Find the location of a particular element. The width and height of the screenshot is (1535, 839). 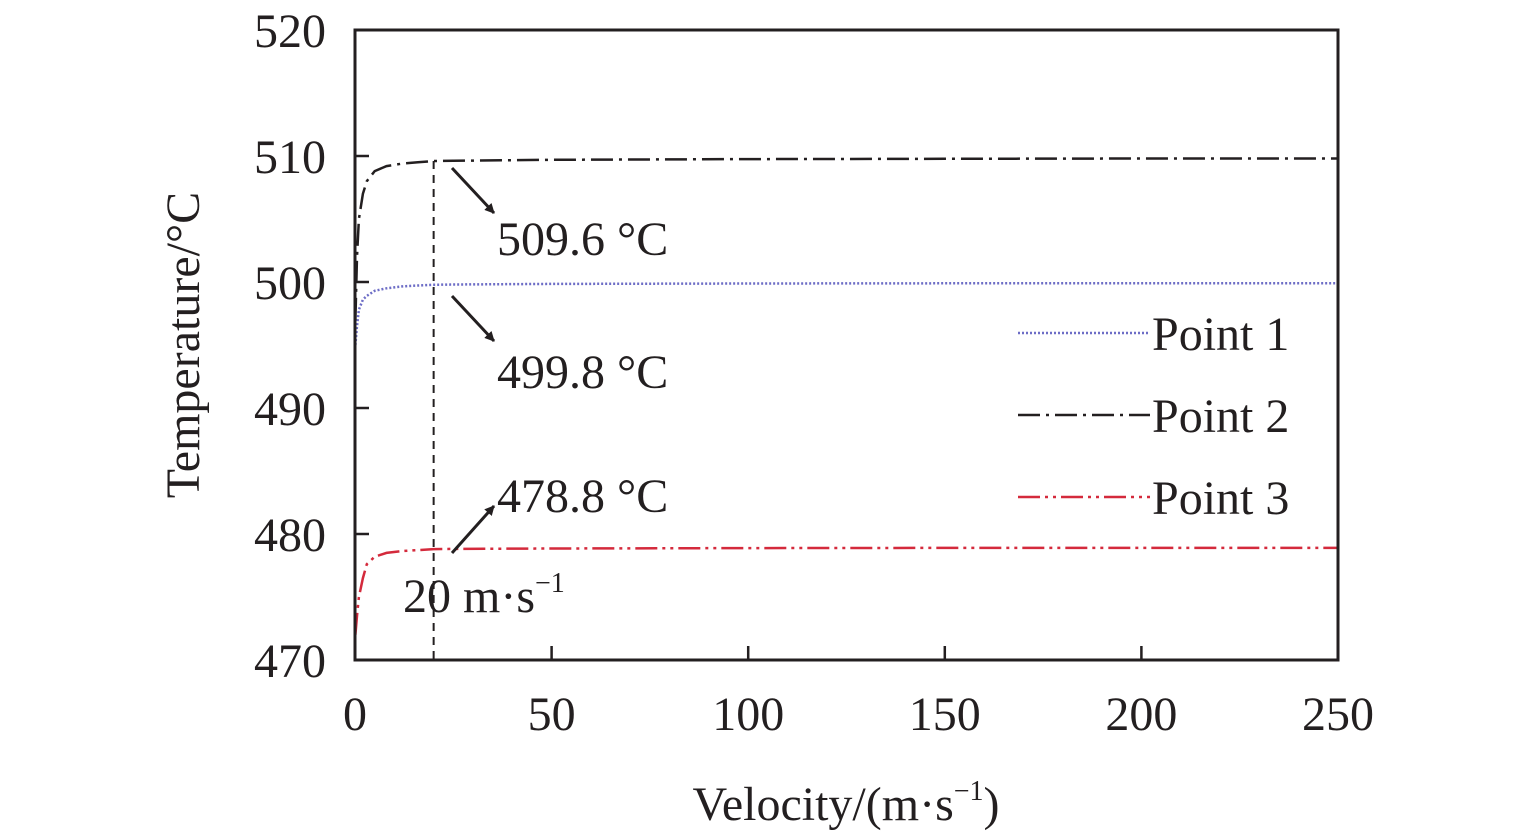

x-tick-label: 150 is located at coordinates (945, 714).